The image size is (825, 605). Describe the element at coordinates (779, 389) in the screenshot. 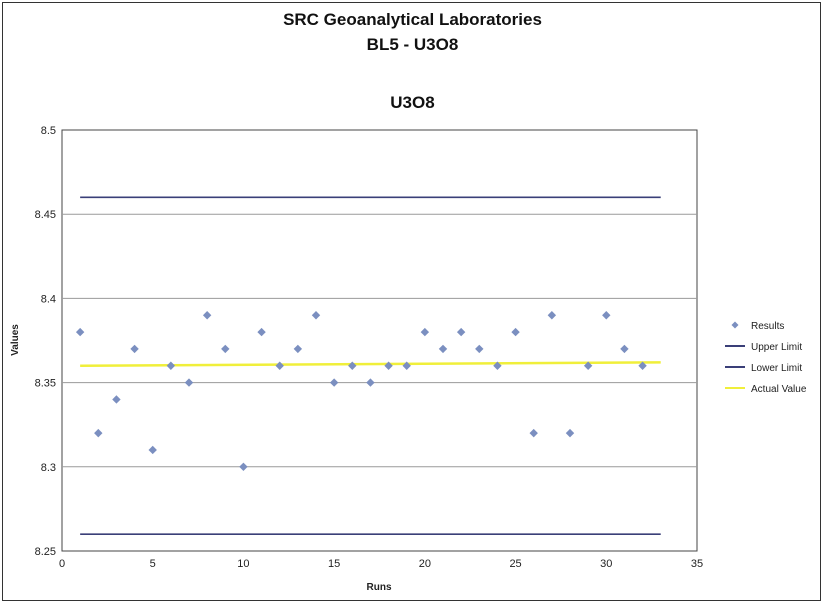

I see `legend-label: Actual Value` at that location.